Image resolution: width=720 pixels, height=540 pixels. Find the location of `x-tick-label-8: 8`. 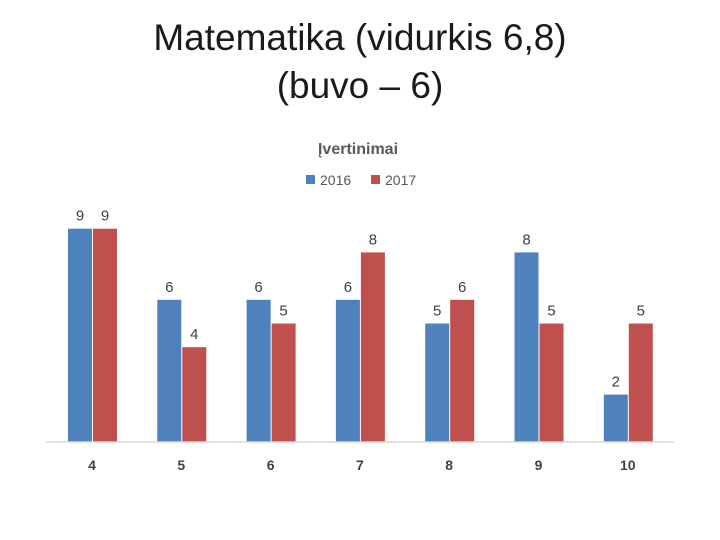

x-tick-label-8: 8 is located at coordinates (449, 465).